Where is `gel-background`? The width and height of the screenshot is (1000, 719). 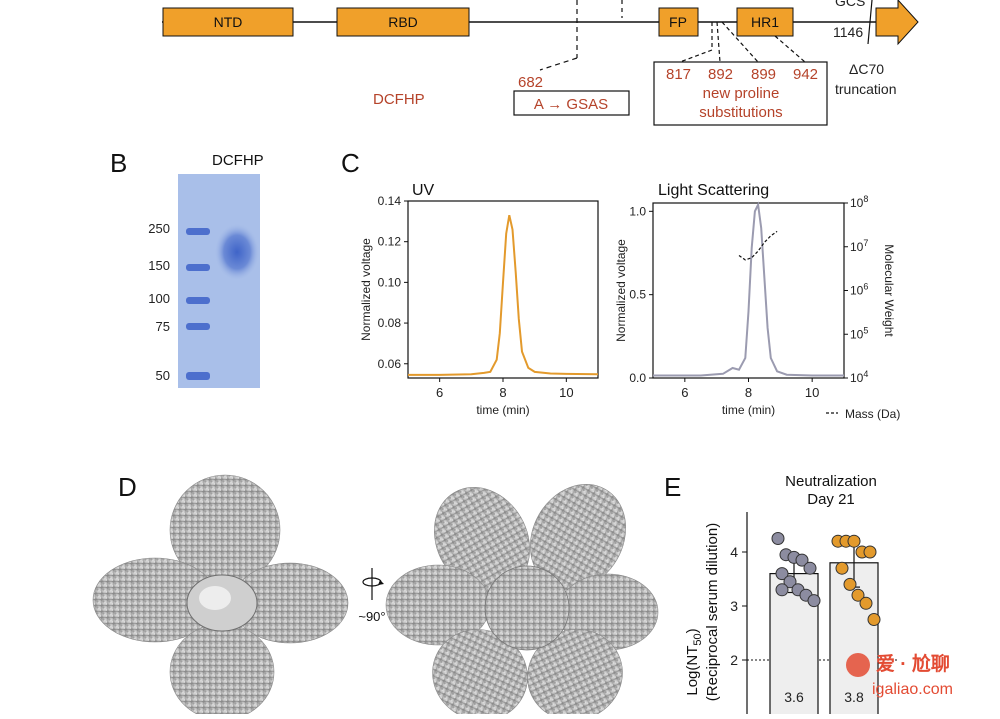
gel-background is located at coordinates (219, 281).